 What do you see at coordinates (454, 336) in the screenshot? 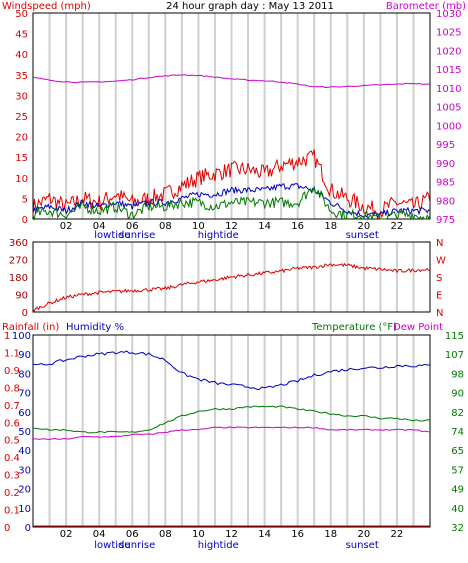
I see `temp-tick-label: 115` at bounding box center [454, 336].